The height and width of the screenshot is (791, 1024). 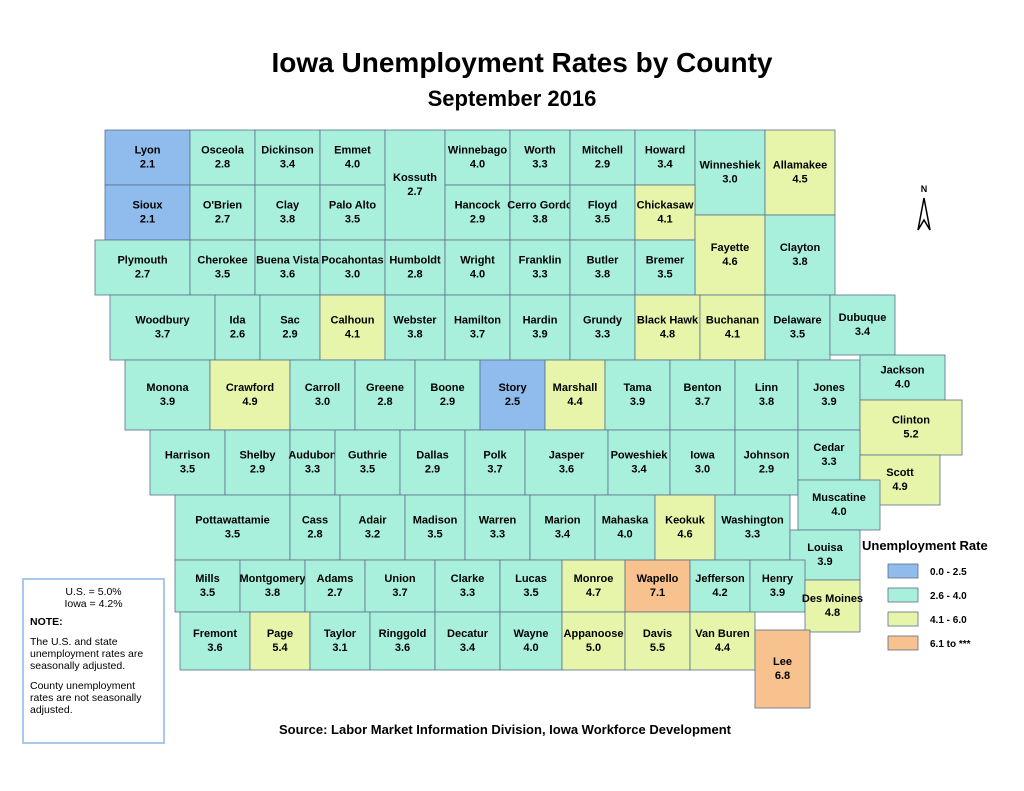 What do you see at coordinates (222, 220) in the screenshot?
I see `county-rate: 2.7` at bounding box center [222, 220].